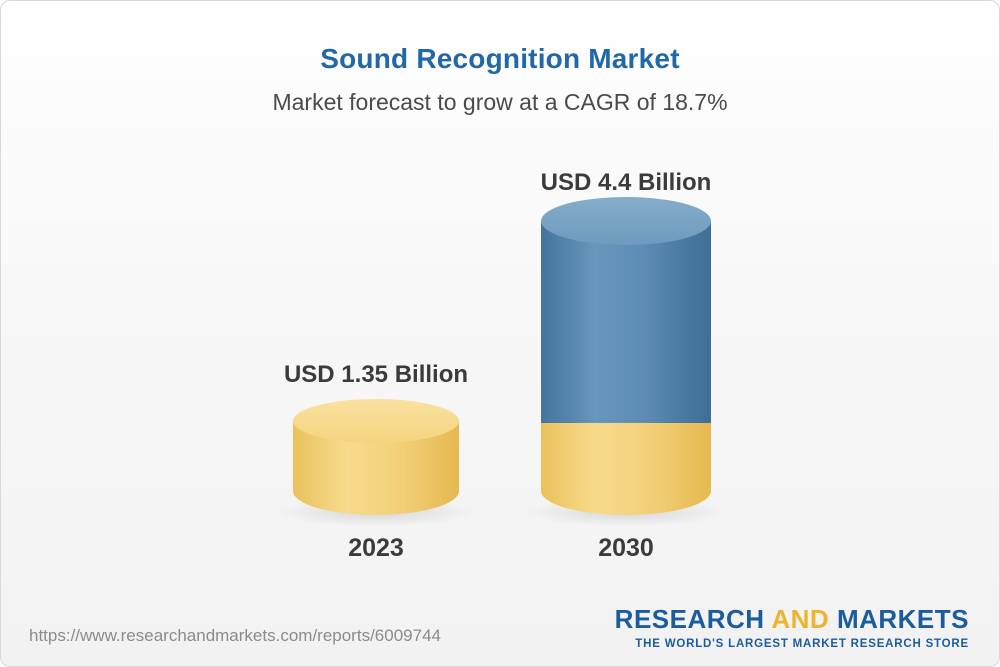 The image size is (1000, 667). I want to click on value-label-2030: USD 4.4 Billion, so click(626, 182).